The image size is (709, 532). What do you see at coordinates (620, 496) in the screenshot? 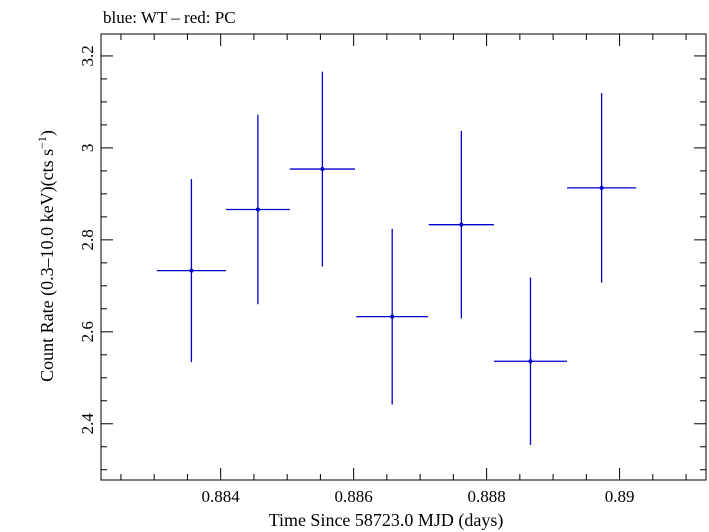
I see `x-tick-label: 0.89` at bounding box center [620, 496].